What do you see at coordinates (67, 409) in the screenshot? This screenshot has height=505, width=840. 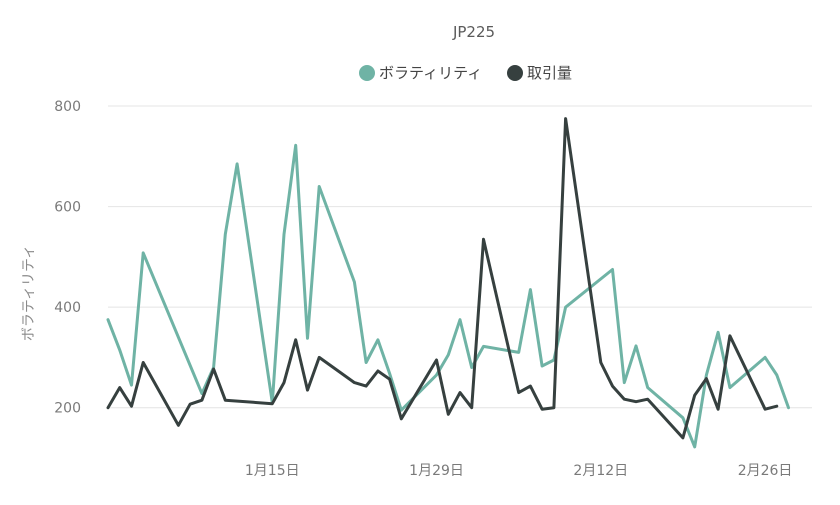 I see `y-tick-label: 200` at bounding box center [67, 409].